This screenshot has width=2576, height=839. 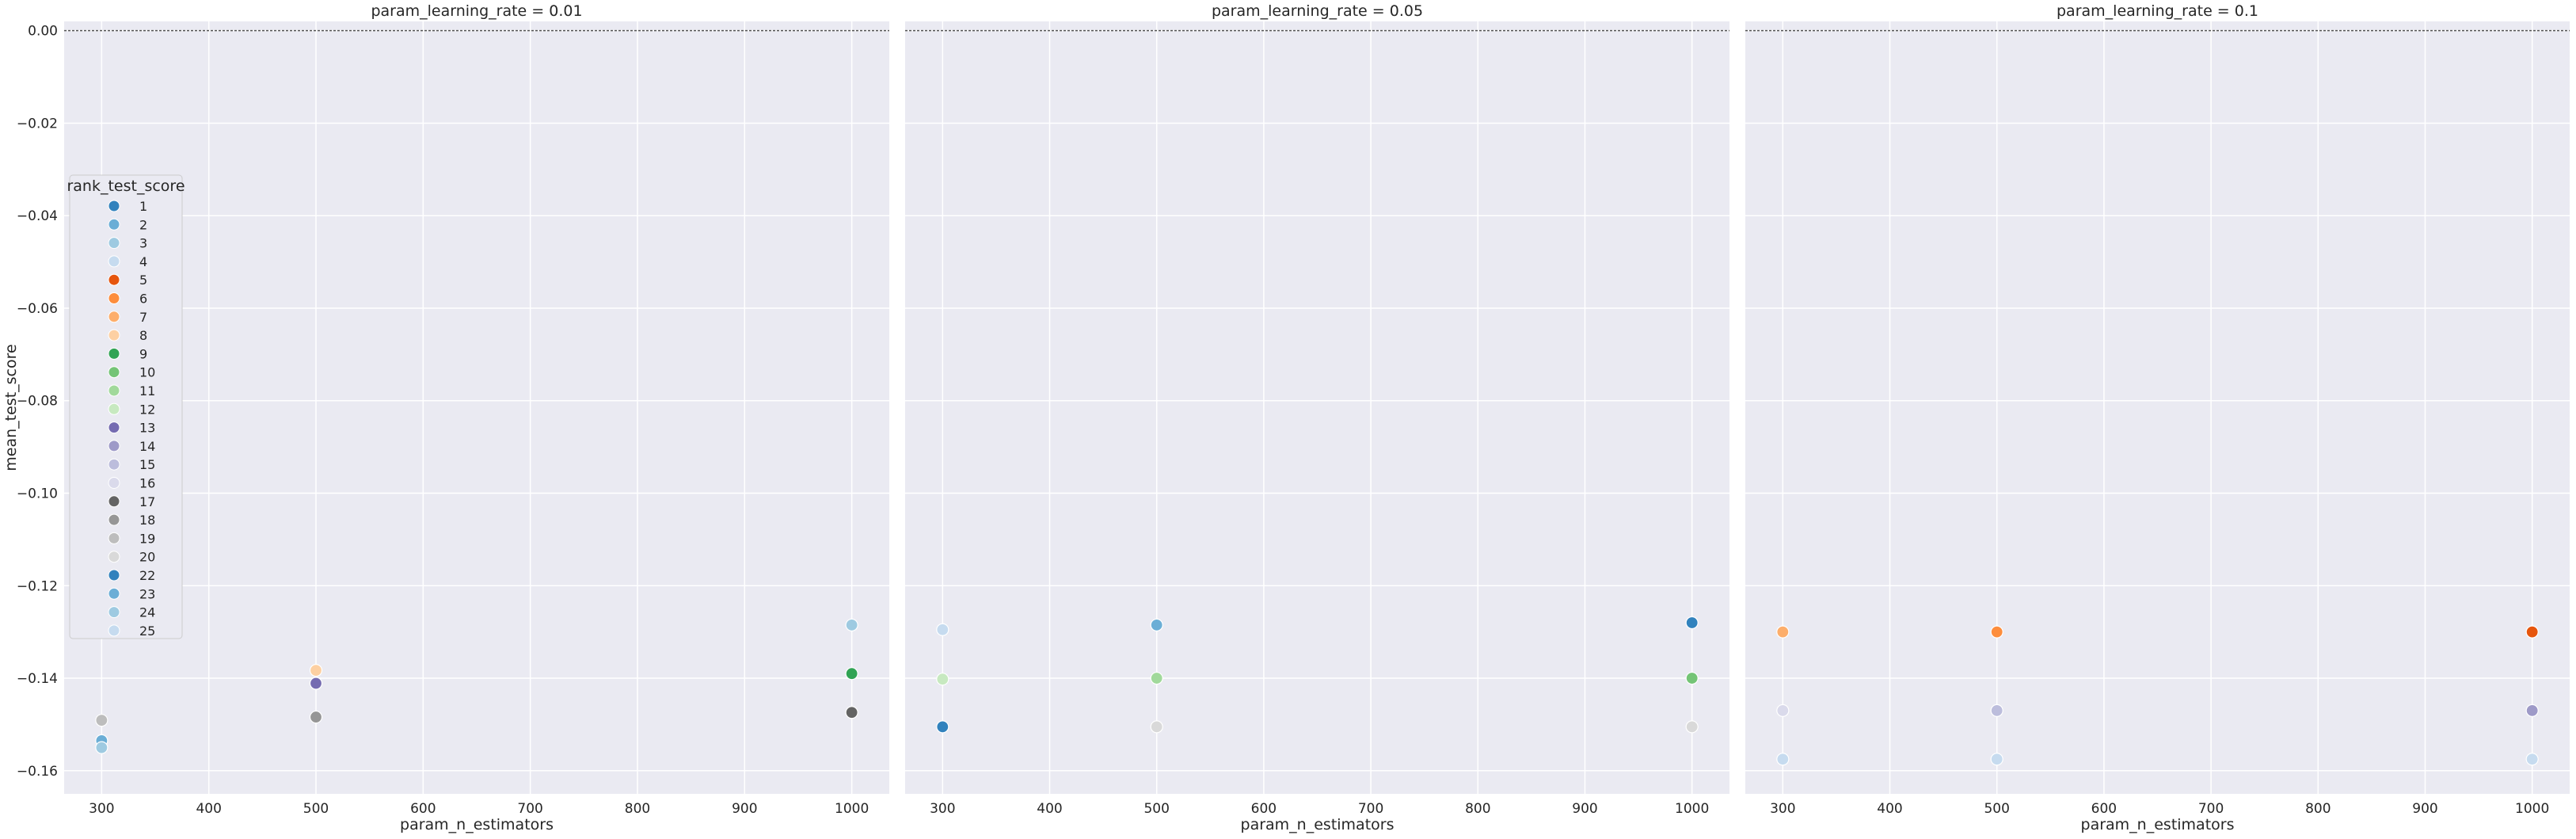 What do you see at coordinates (147, 501) in the screenshot?
I see `legend-label: 17` at bounding box center [147, 501].